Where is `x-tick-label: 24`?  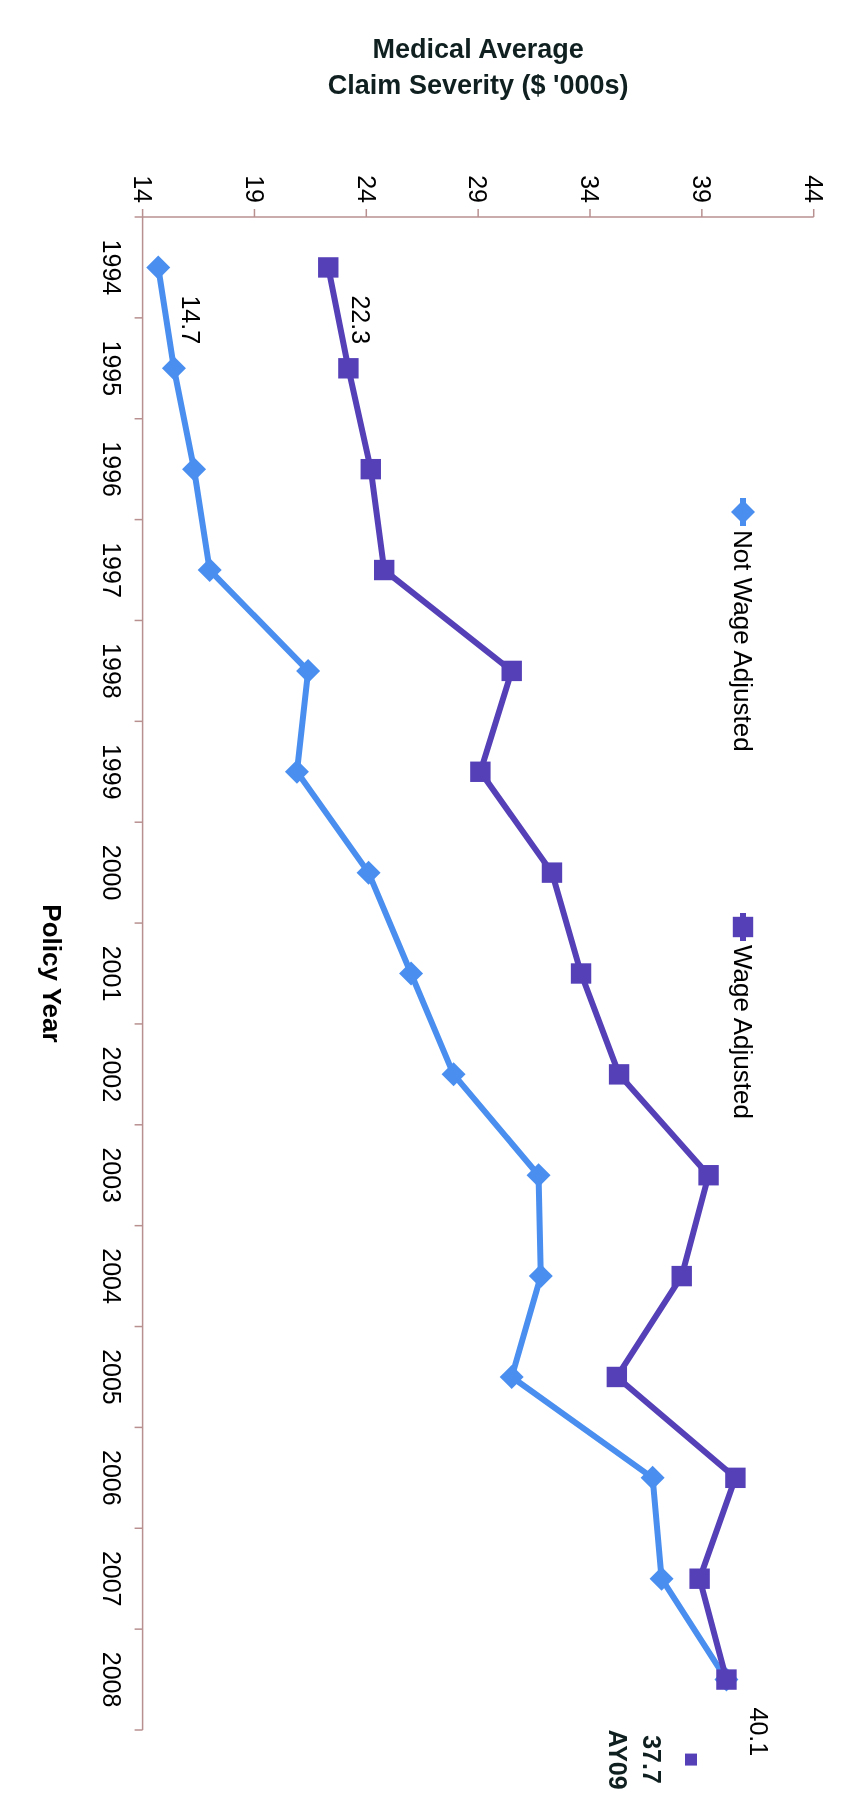 x-tick-label: 24 is located at coordinates (366, 189).